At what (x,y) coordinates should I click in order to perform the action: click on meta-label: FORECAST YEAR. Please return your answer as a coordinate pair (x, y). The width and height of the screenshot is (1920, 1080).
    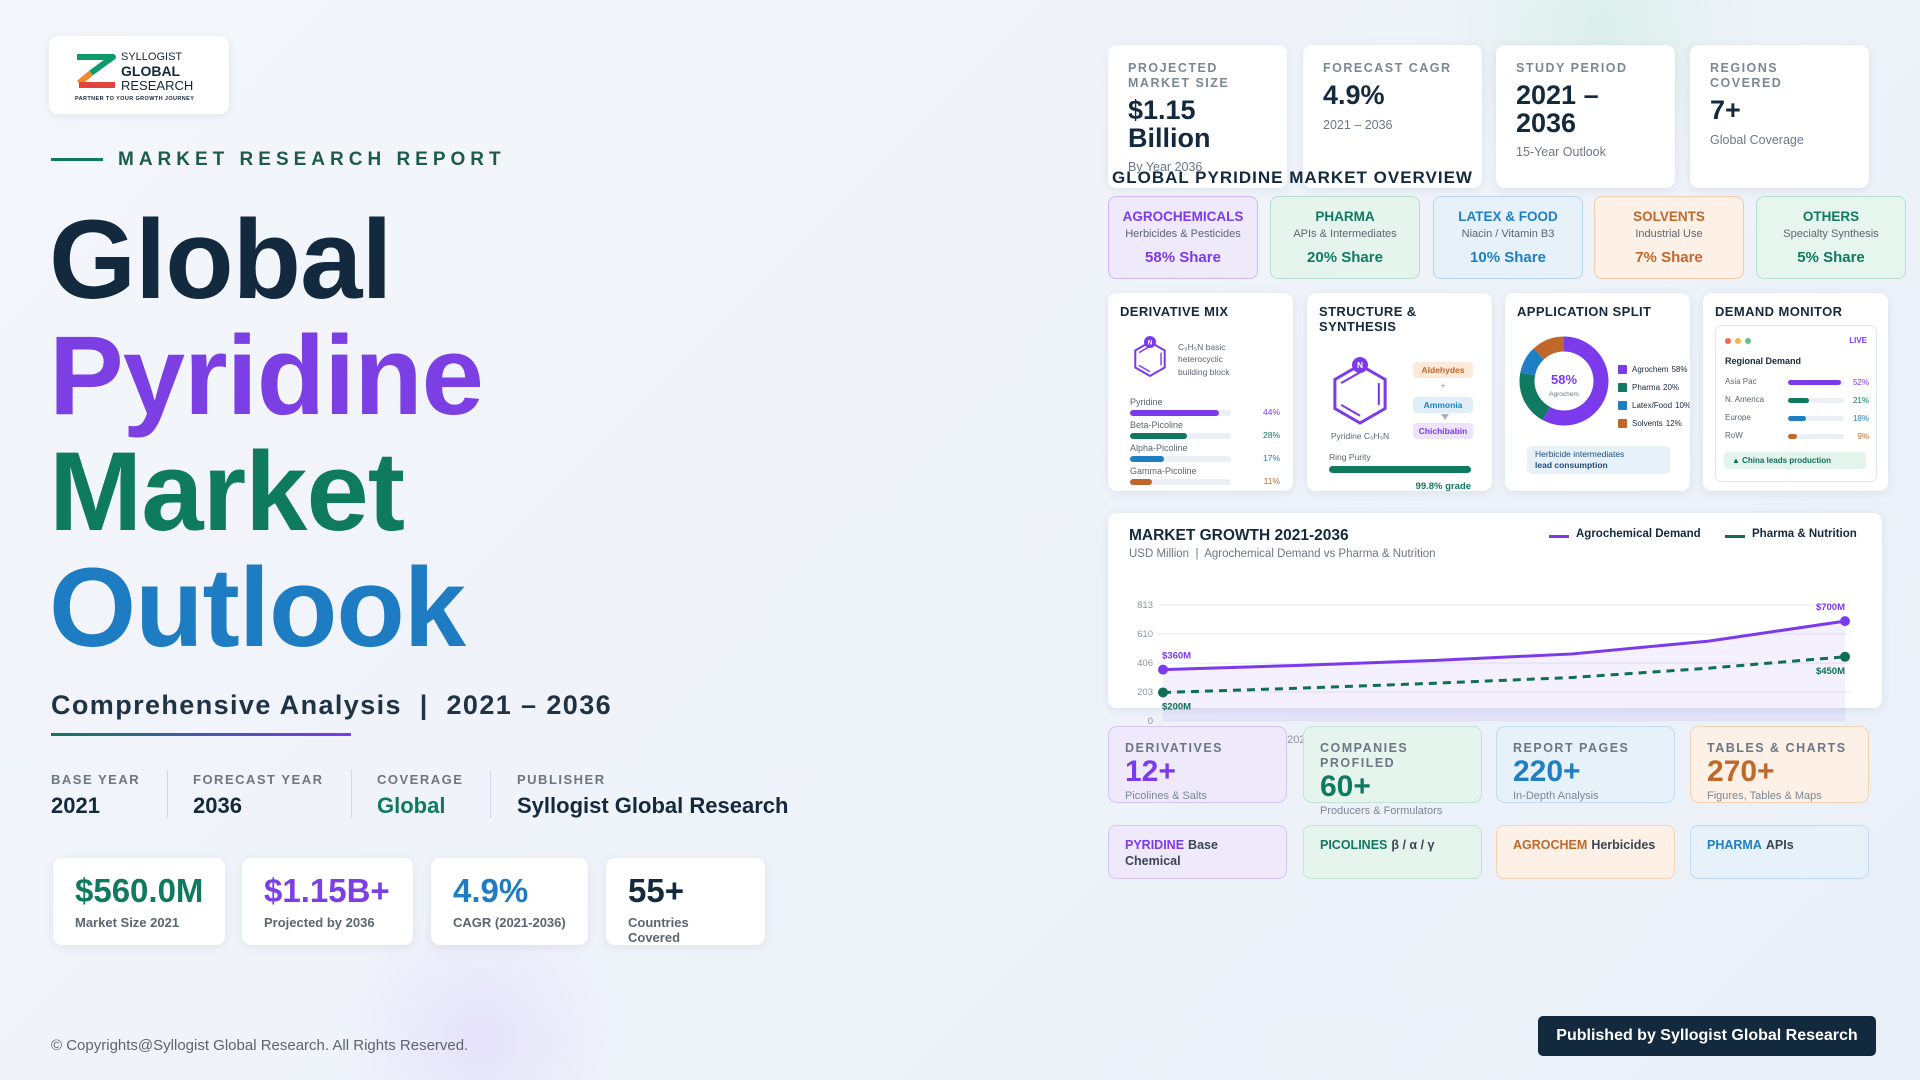
    Looking at the image, I should click on (258, 779).